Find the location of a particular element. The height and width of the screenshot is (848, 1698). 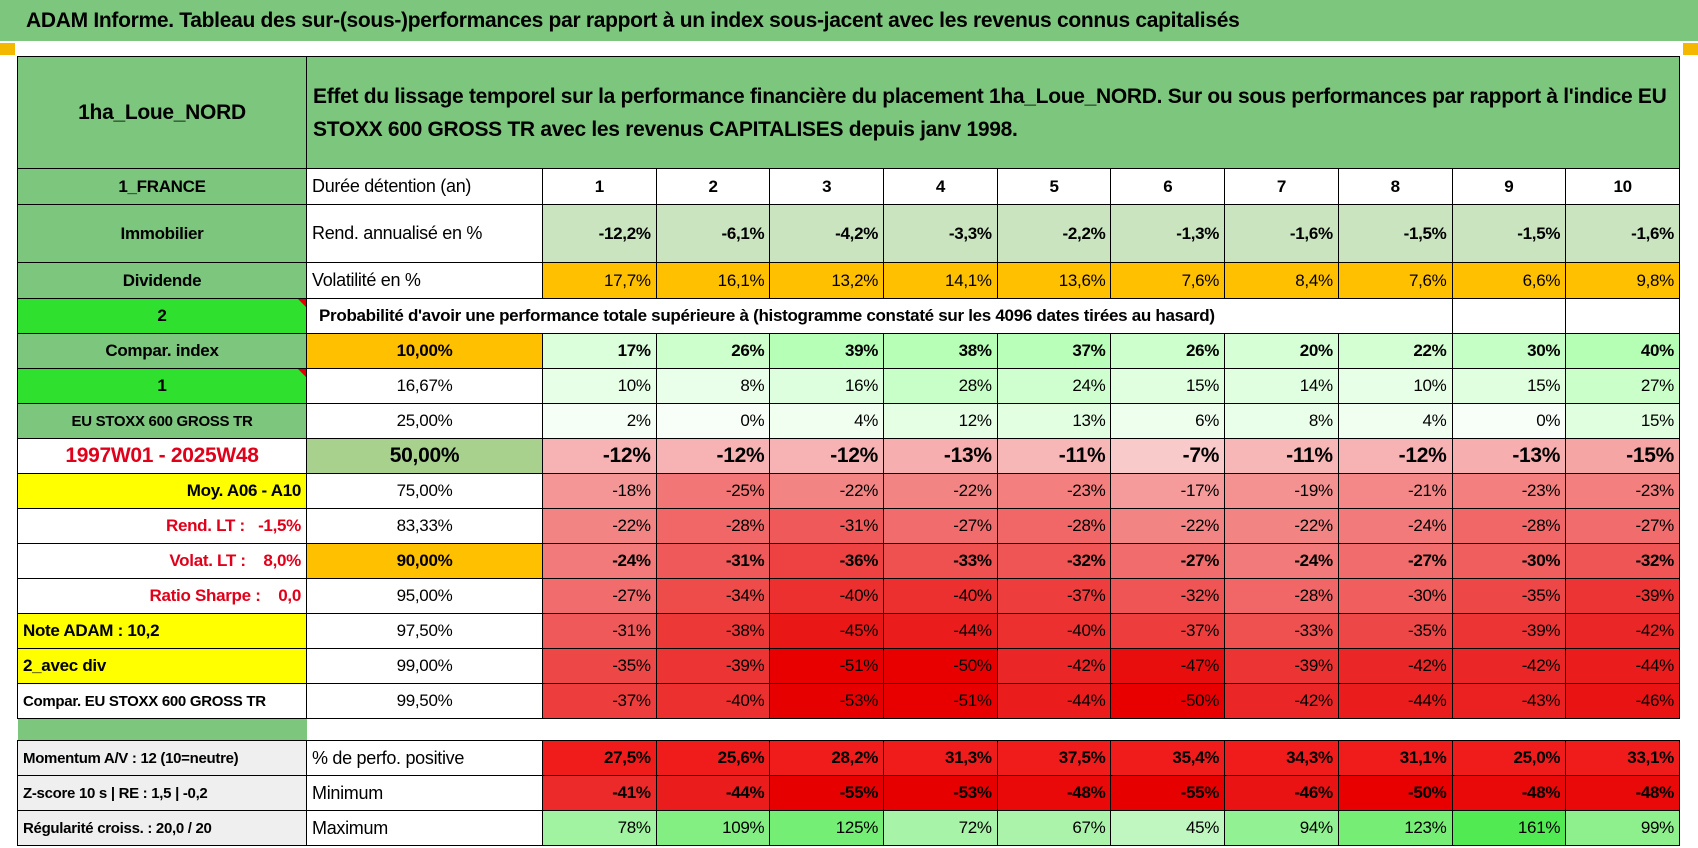

value-cell: -34% is located at coordinates (713, 596).